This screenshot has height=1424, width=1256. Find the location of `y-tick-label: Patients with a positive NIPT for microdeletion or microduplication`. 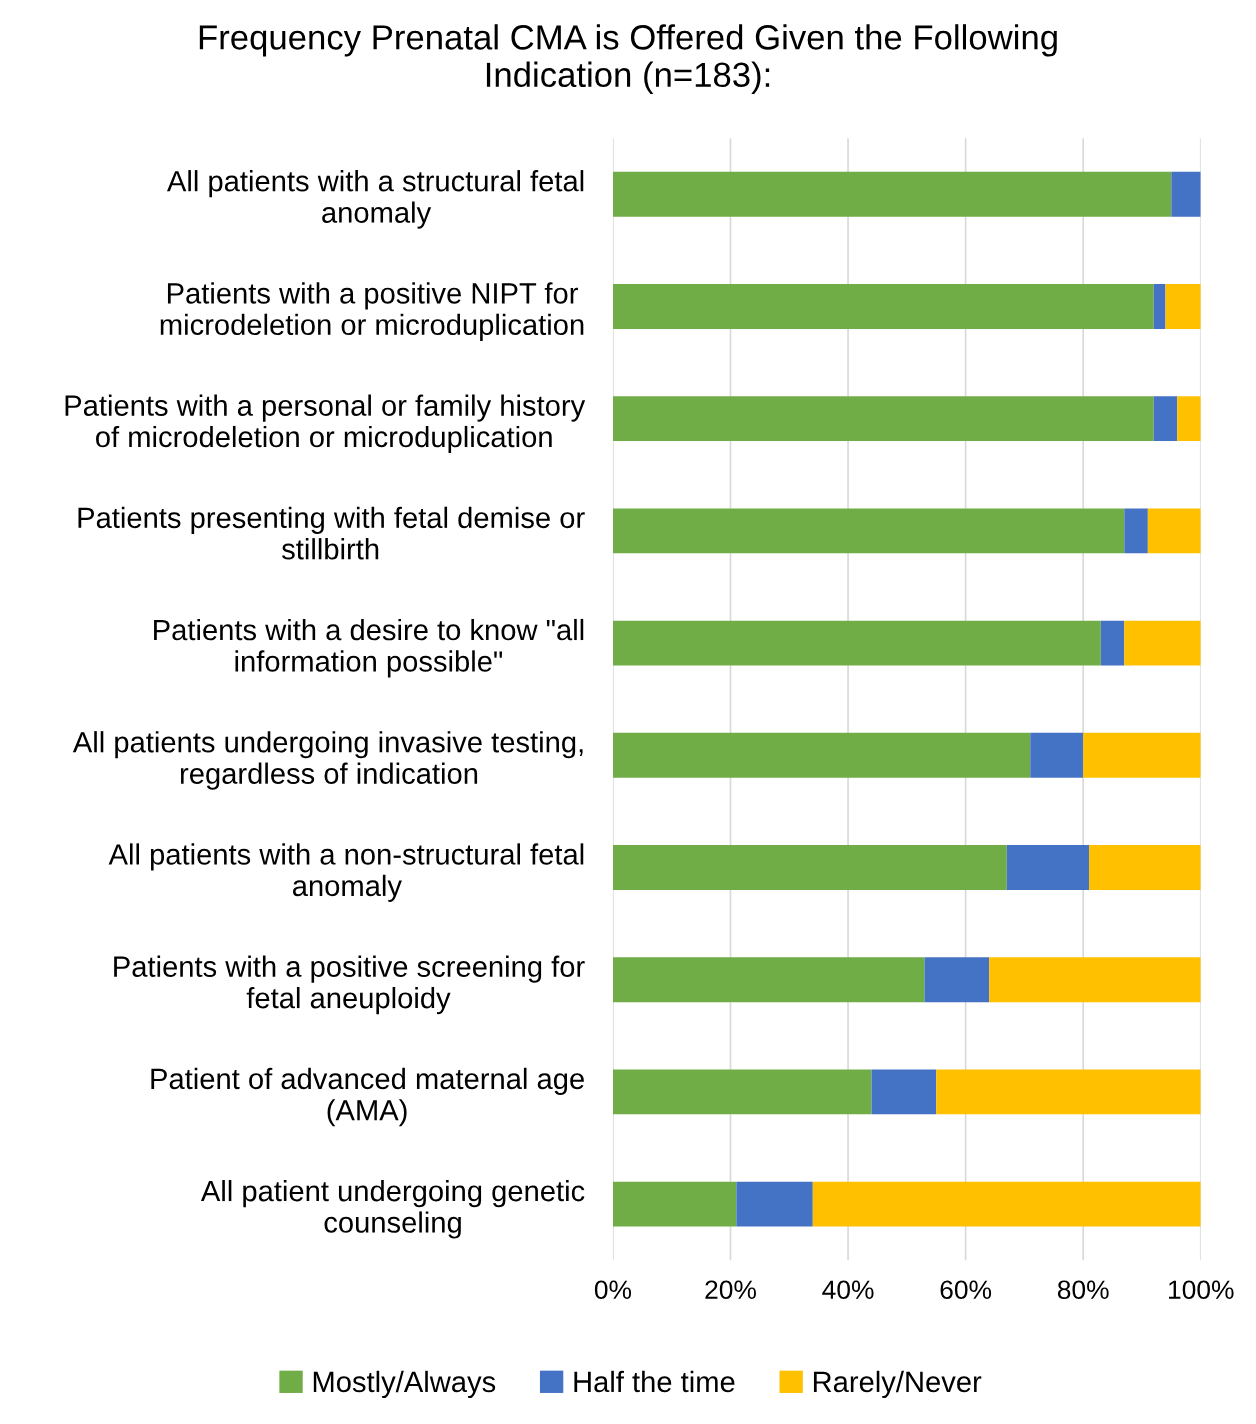

y-tick-label: Patients with a positive NIPT for microdeletion or microduplication is located at coordinates (372, 311).